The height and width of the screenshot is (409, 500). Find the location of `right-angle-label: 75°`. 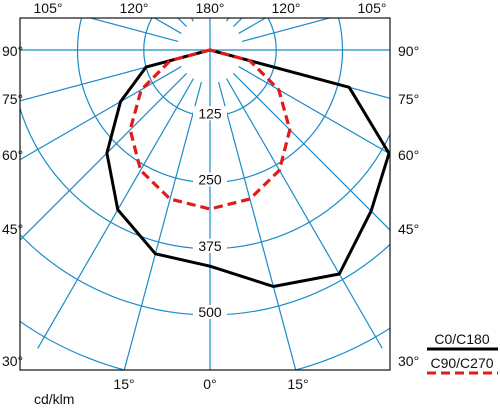

right-angle-label: 75° is located at coordinates (408, 99).